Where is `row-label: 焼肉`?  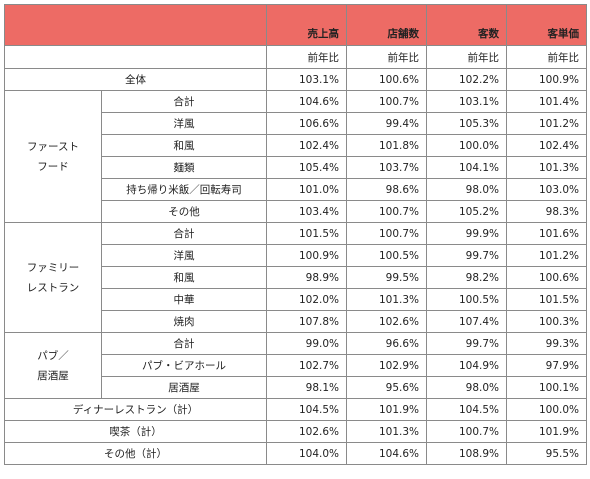 row-label: 焼肉 is located at coordinates (184, 321).